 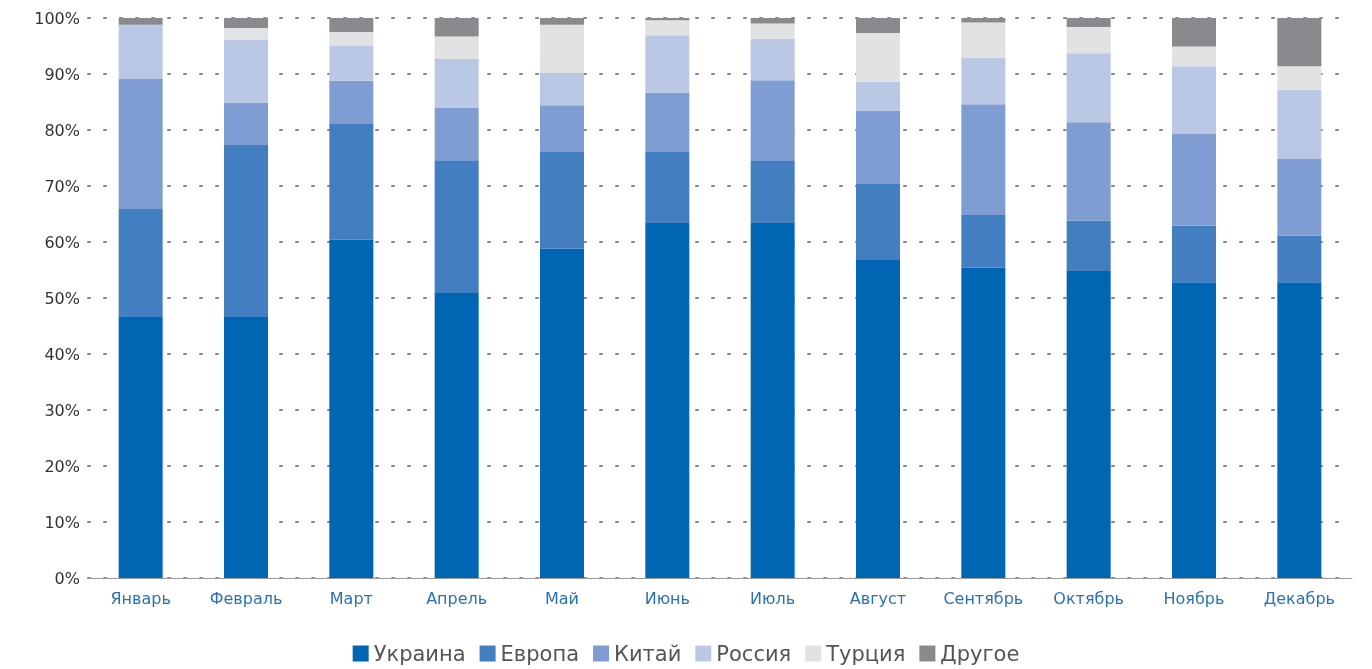 What do you see at coordinates (62, 522) in the screenshot?
I see `y-tick-label: 10%` at bounding box center [62, 522].